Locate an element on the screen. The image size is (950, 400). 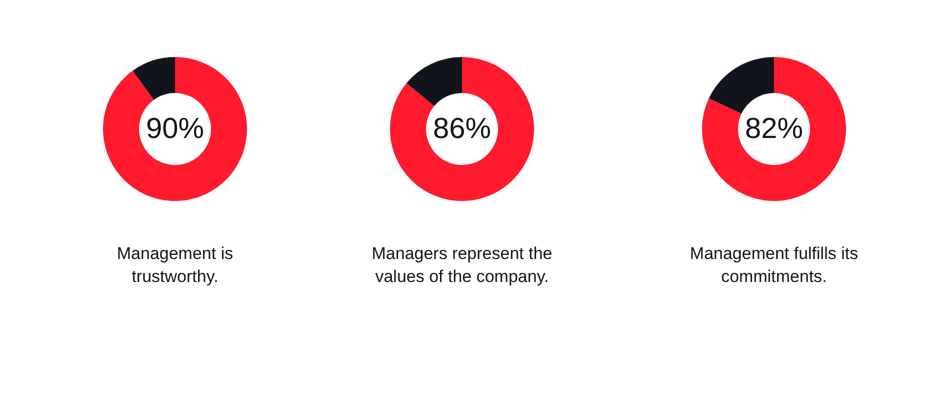
data-label: 82% is located at coordinates (774, 129).